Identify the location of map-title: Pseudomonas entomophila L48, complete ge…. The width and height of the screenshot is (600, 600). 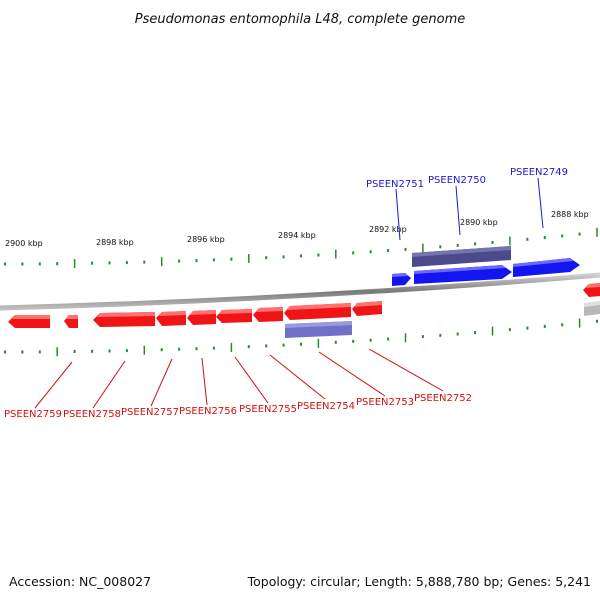
(300, 19).